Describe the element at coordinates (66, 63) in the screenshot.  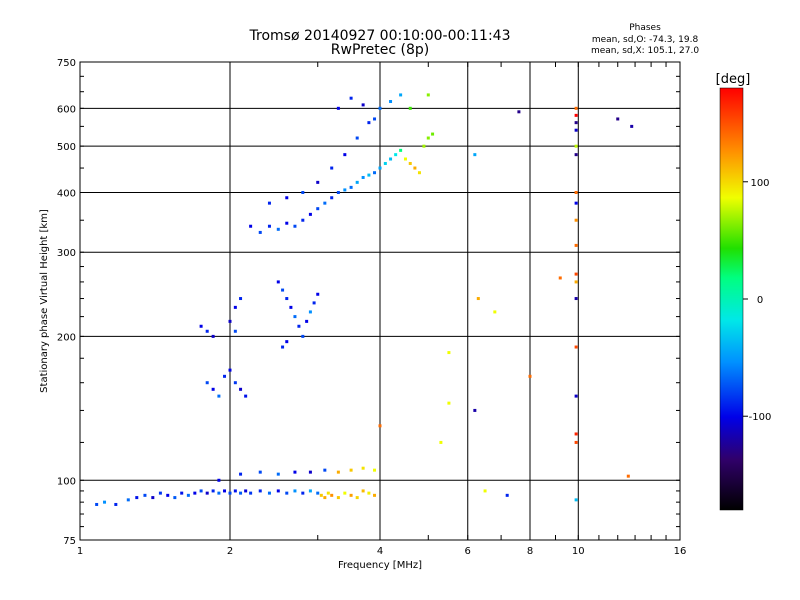
I see `y-tick-label: 750` at that location.